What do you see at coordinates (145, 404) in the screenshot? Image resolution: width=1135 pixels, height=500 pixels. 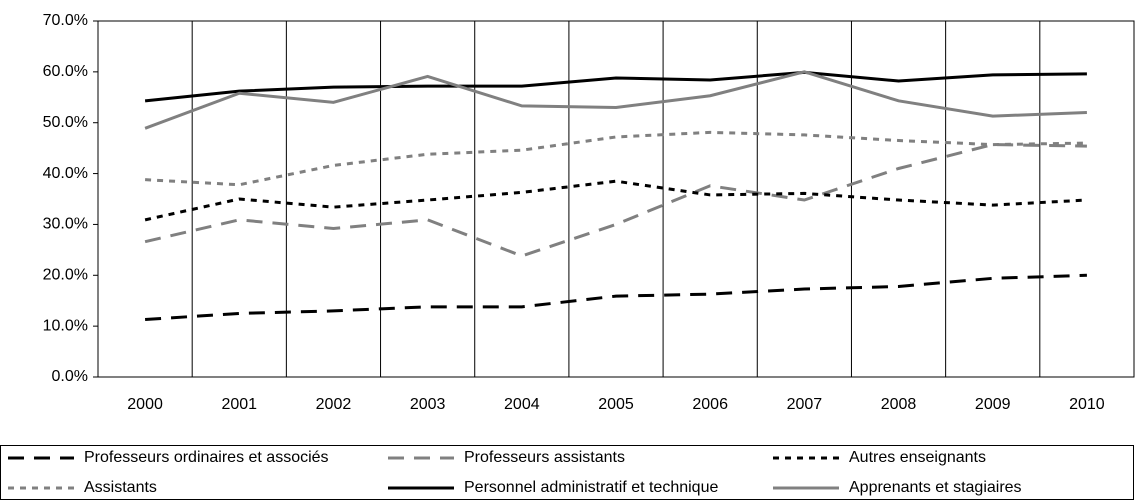 I see `x-tick-label: 2000` at bounding box center [145, 404].